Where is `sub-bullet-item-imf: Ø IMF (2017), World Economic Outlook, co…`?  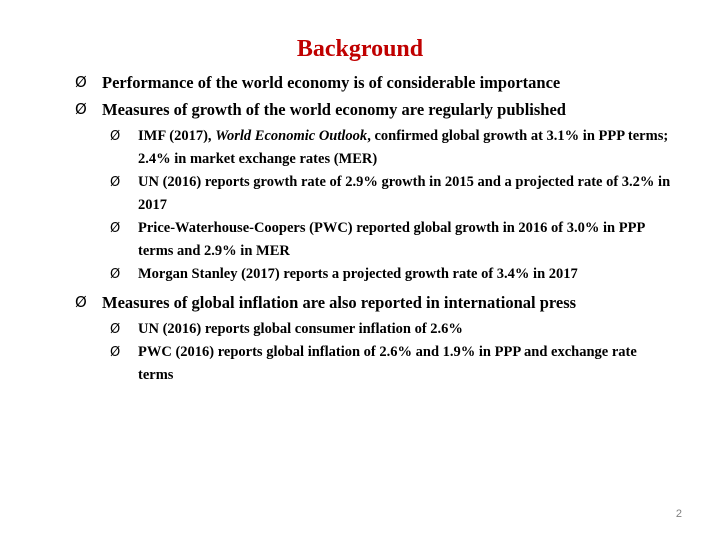
sub-bullet-item-imf: Ø IMF (2017), World Economic Outlook, co… is located at coordinates (375, 148).